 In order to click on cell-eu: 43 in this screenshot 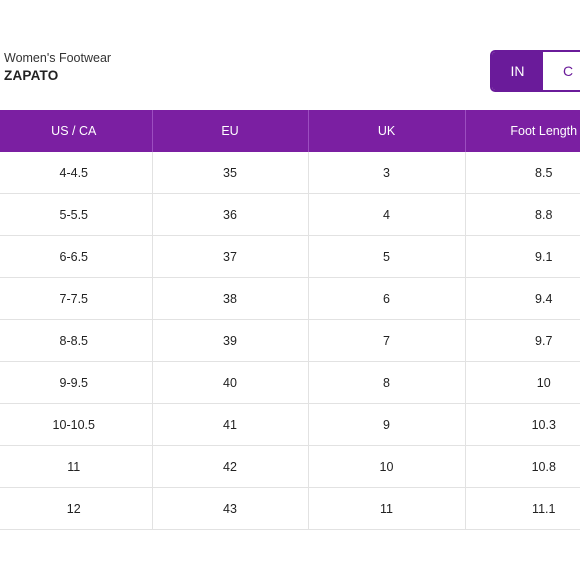, I will do `click(230, 508)`.